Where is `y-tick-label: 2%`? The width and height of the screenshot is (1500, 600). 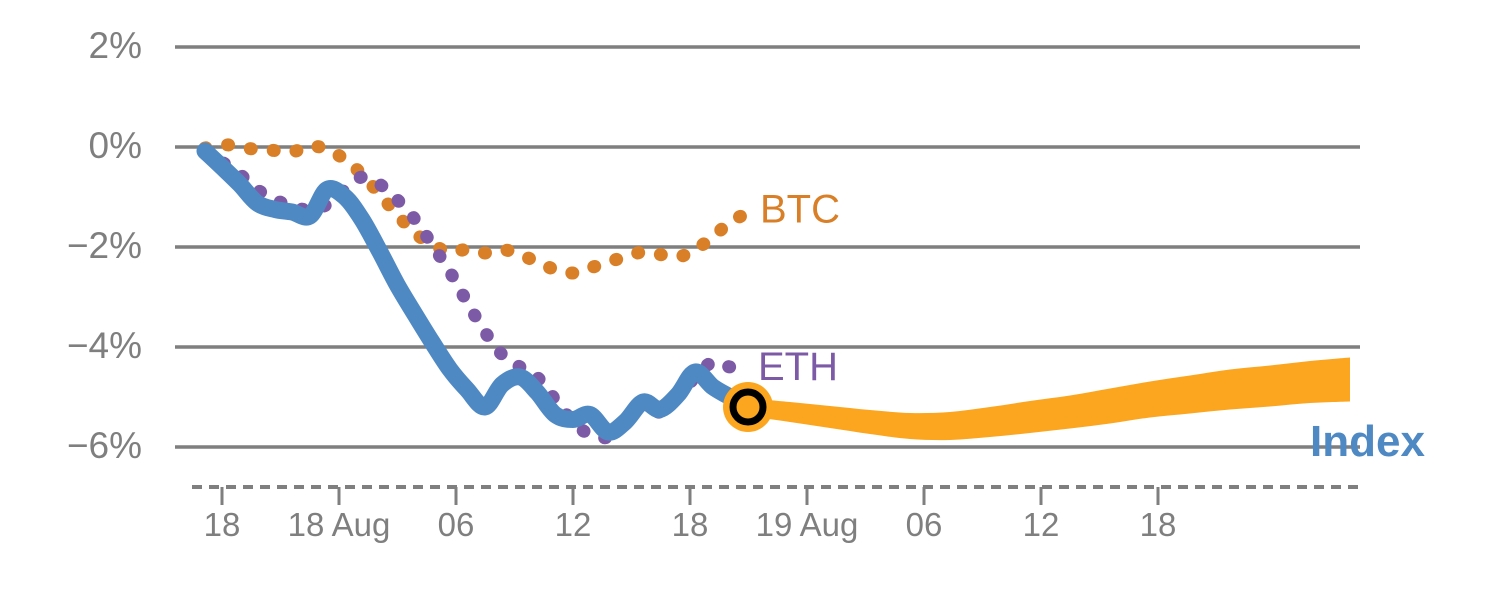 y-tick-label: 2% is located at coordinates (115, 45).